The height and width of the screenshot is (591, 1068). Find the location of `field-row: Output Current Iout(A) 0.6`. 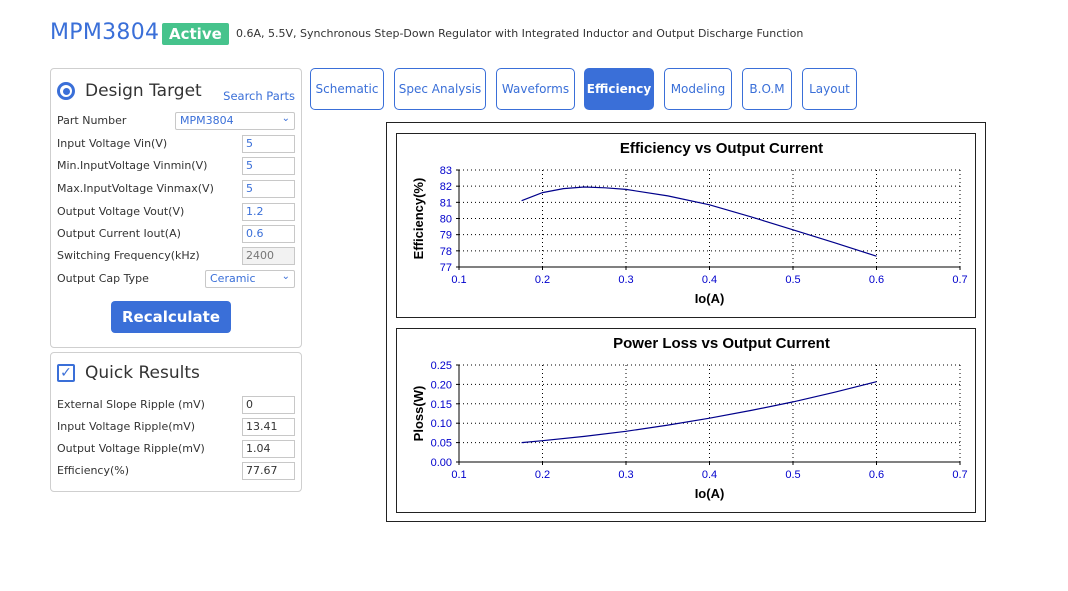

field-row: Output Current Iout(A) 0.6 is located at coordinates (177, 234).